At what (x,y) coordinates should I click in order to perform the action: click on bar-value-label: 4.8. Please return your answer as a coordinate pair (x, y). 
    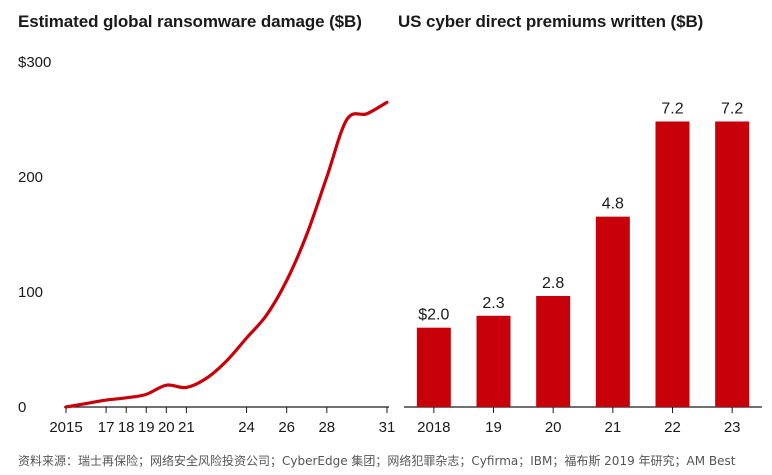
    Looking at the image, I should click on (613, 204).